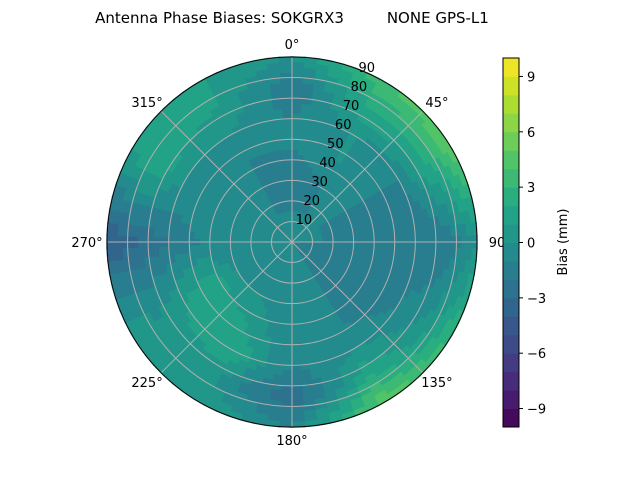 This screenshot has width=640, height=484. I want to click on theta-tick-label: 315°, so click(146, 103).